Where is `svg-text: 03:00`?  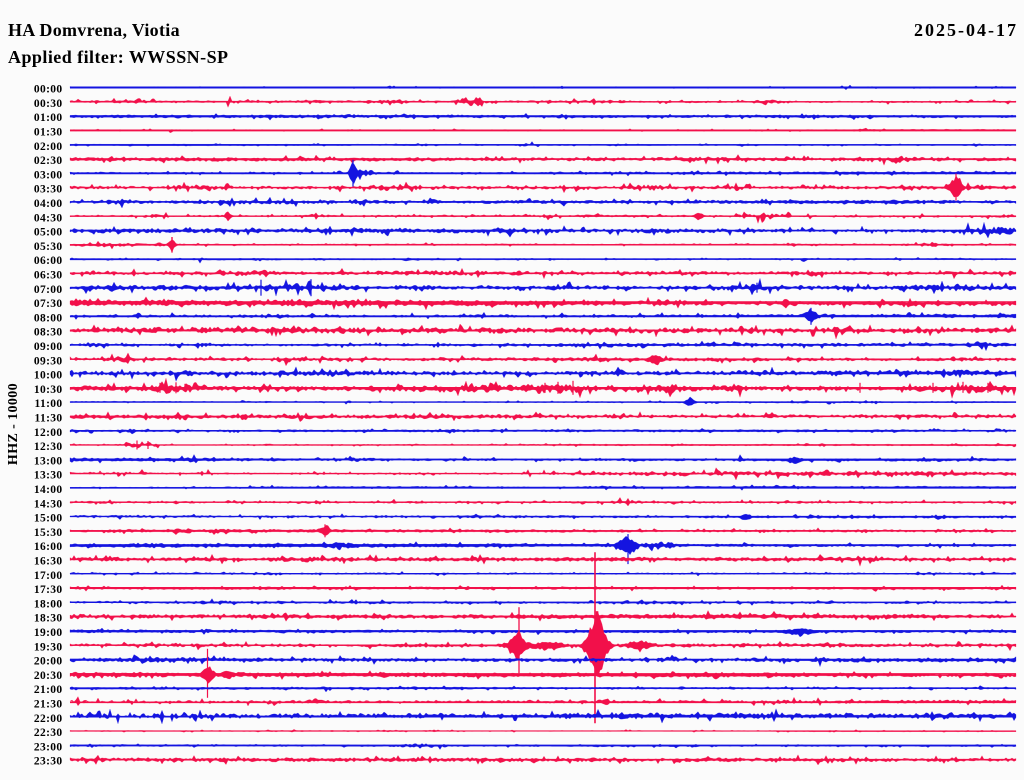 svg-text: 03:00 is located at coordinates (48, 175).